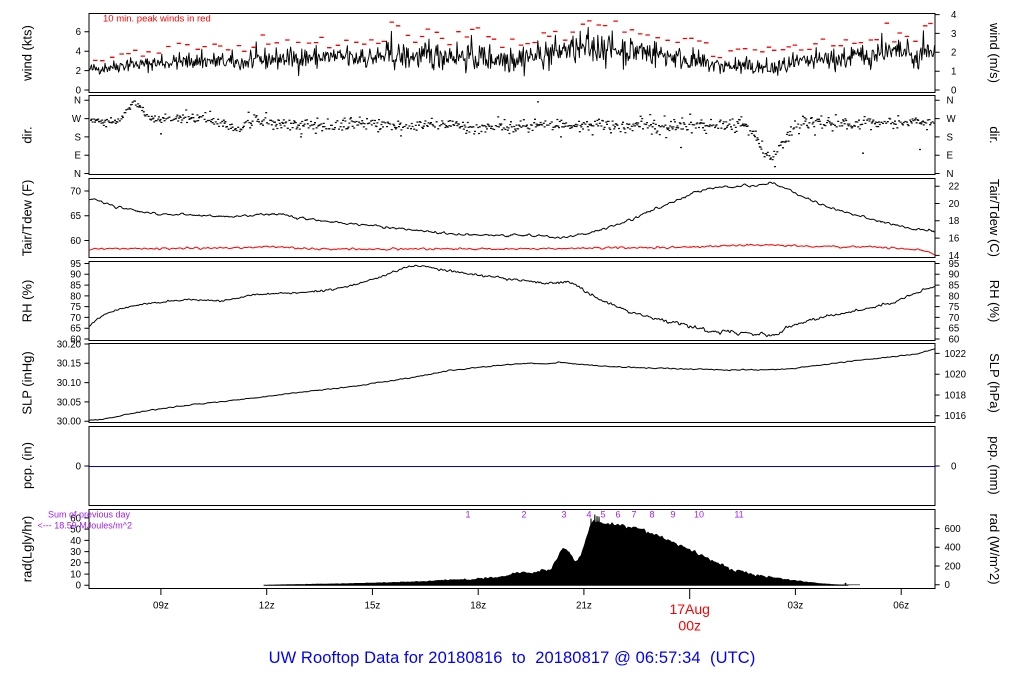 The height and width of the screenshot is (700, 1024). Describe the element at coordinates (954, 256) in the screenshot. I see `svg-text: 14` at that location.